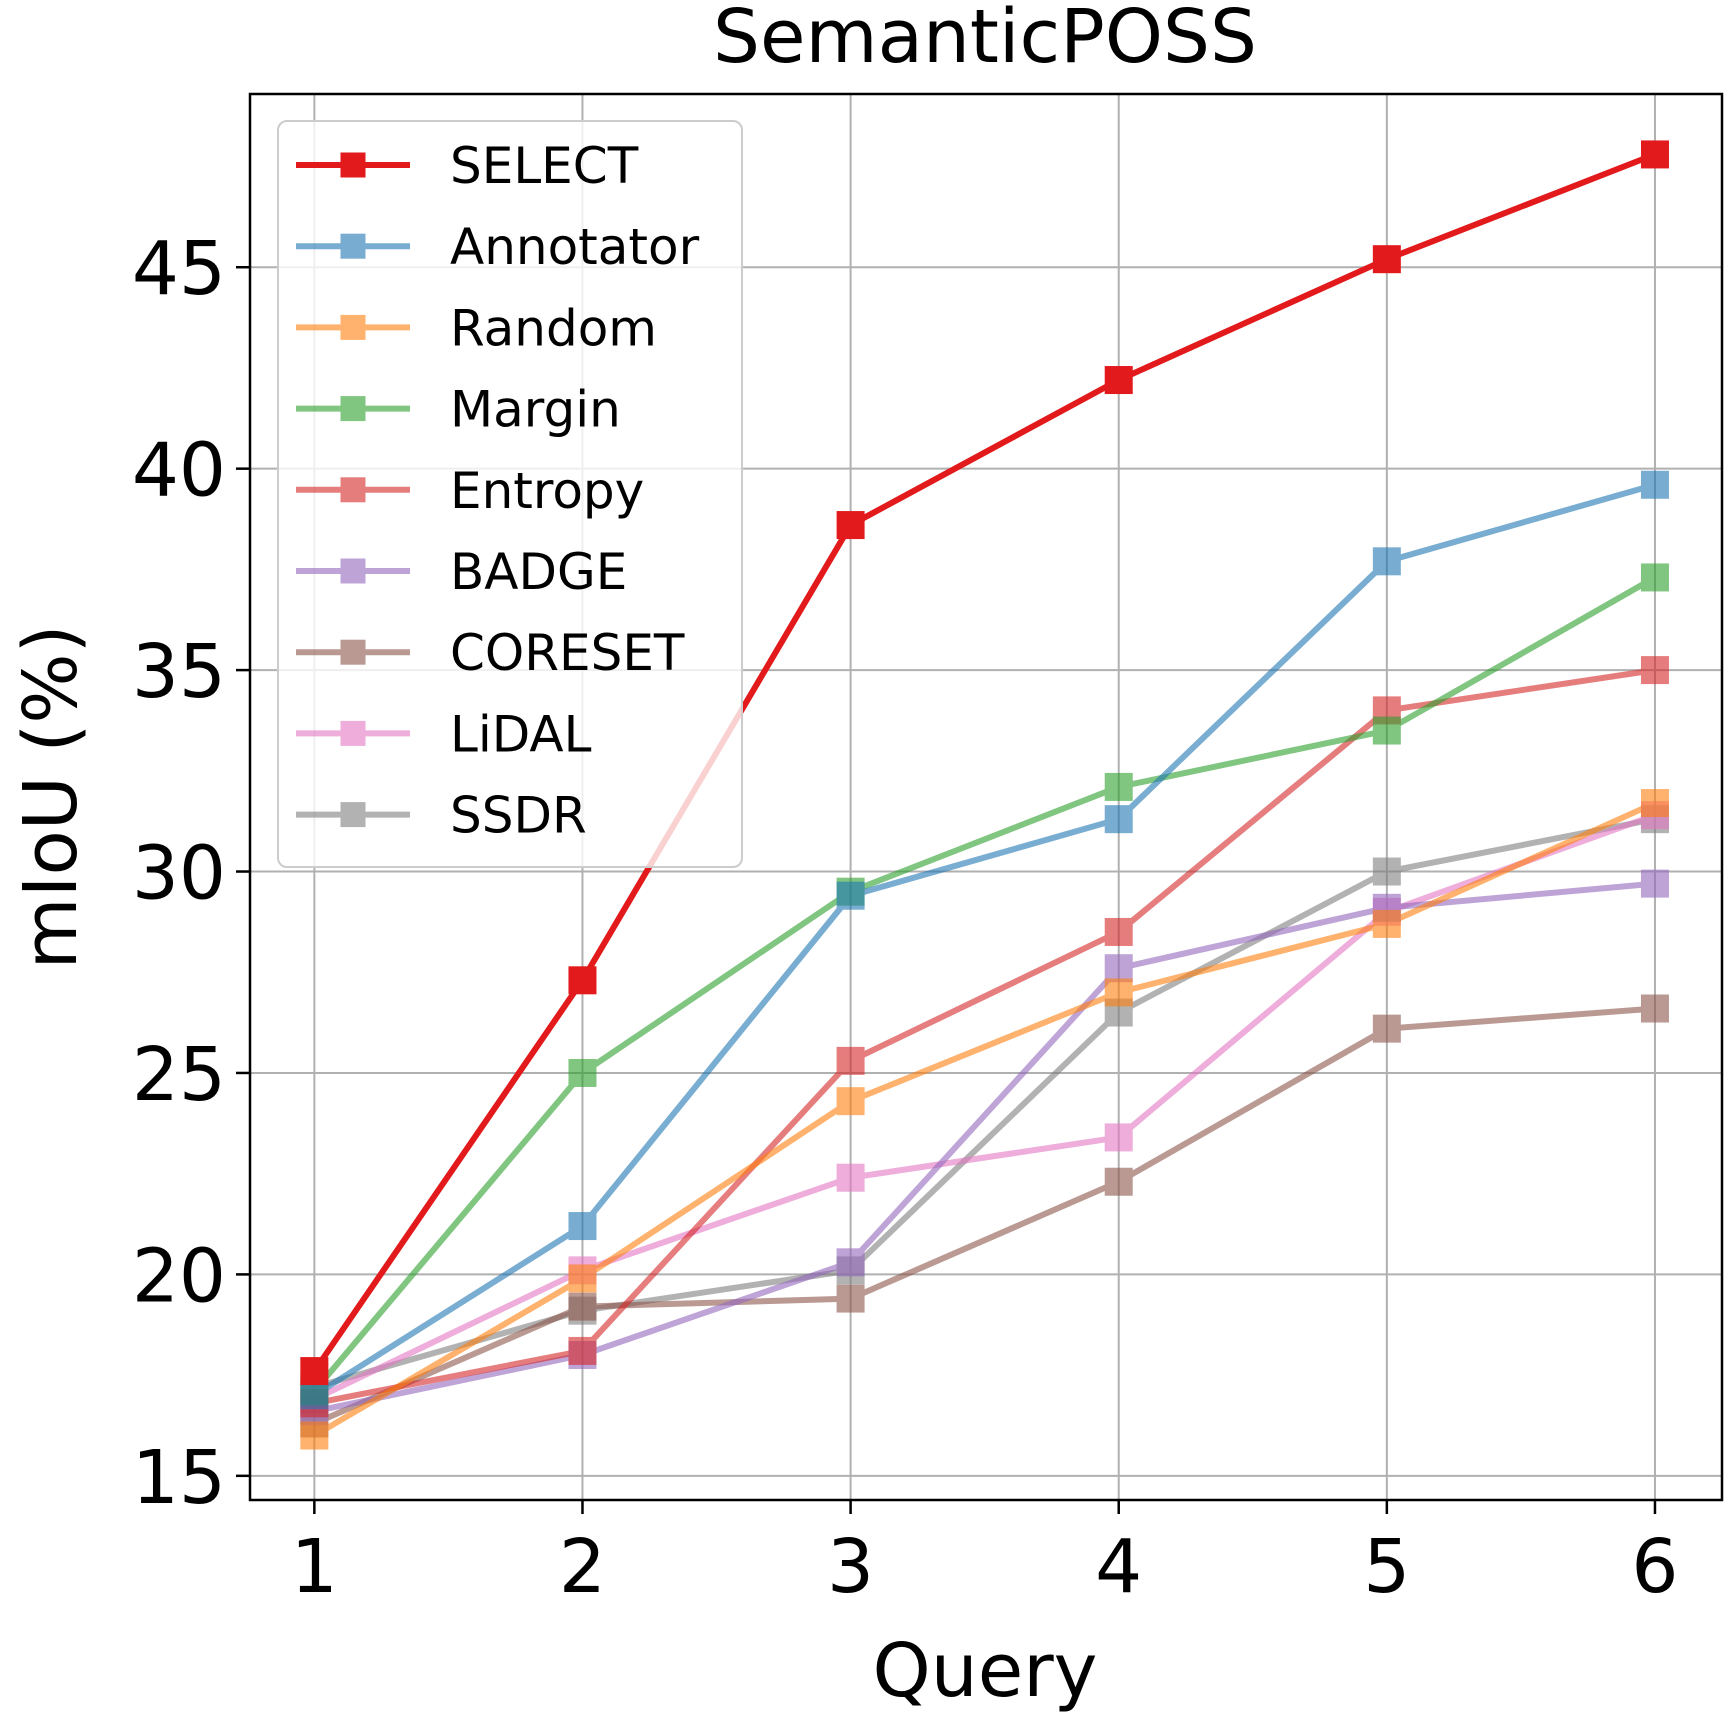 This screenshot has height=1714, width=1729. I want to click on x-tick-label: 2, so click(582, 1567).